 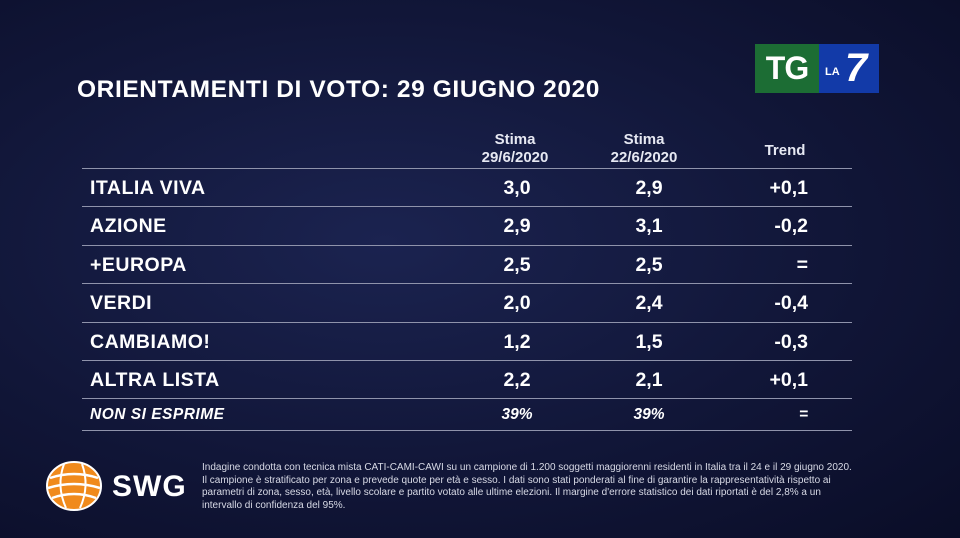 What do you see at coordinates (517, 414) in the screenshot?
I see `estimate-current: 39%` at bounding box center [517, 414].